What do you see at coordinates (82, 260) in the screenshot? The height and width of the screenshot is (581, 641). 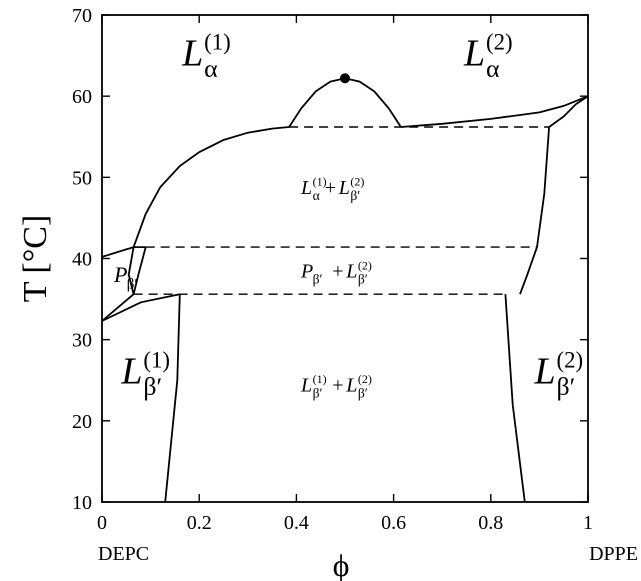 I see `y-tick-label: 40` at bounding box center [82, 260].